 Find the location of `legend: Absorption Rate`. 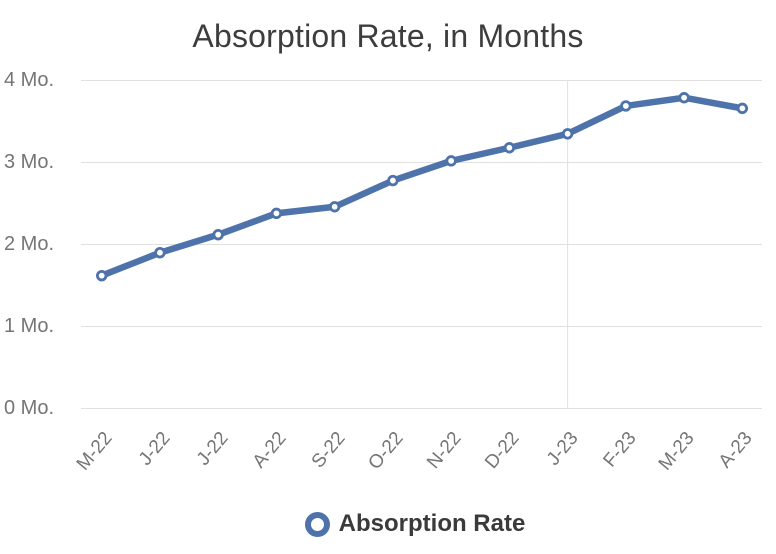

legend: Absorption Rate is located at coordinates (415, 524).